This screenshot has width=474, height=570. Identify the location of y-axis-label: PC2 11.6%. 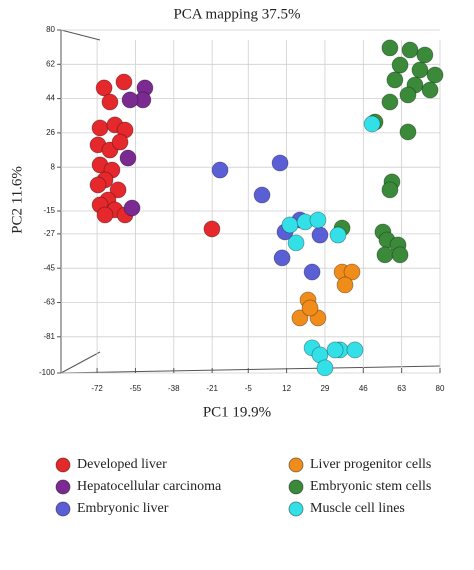
(17, 200).